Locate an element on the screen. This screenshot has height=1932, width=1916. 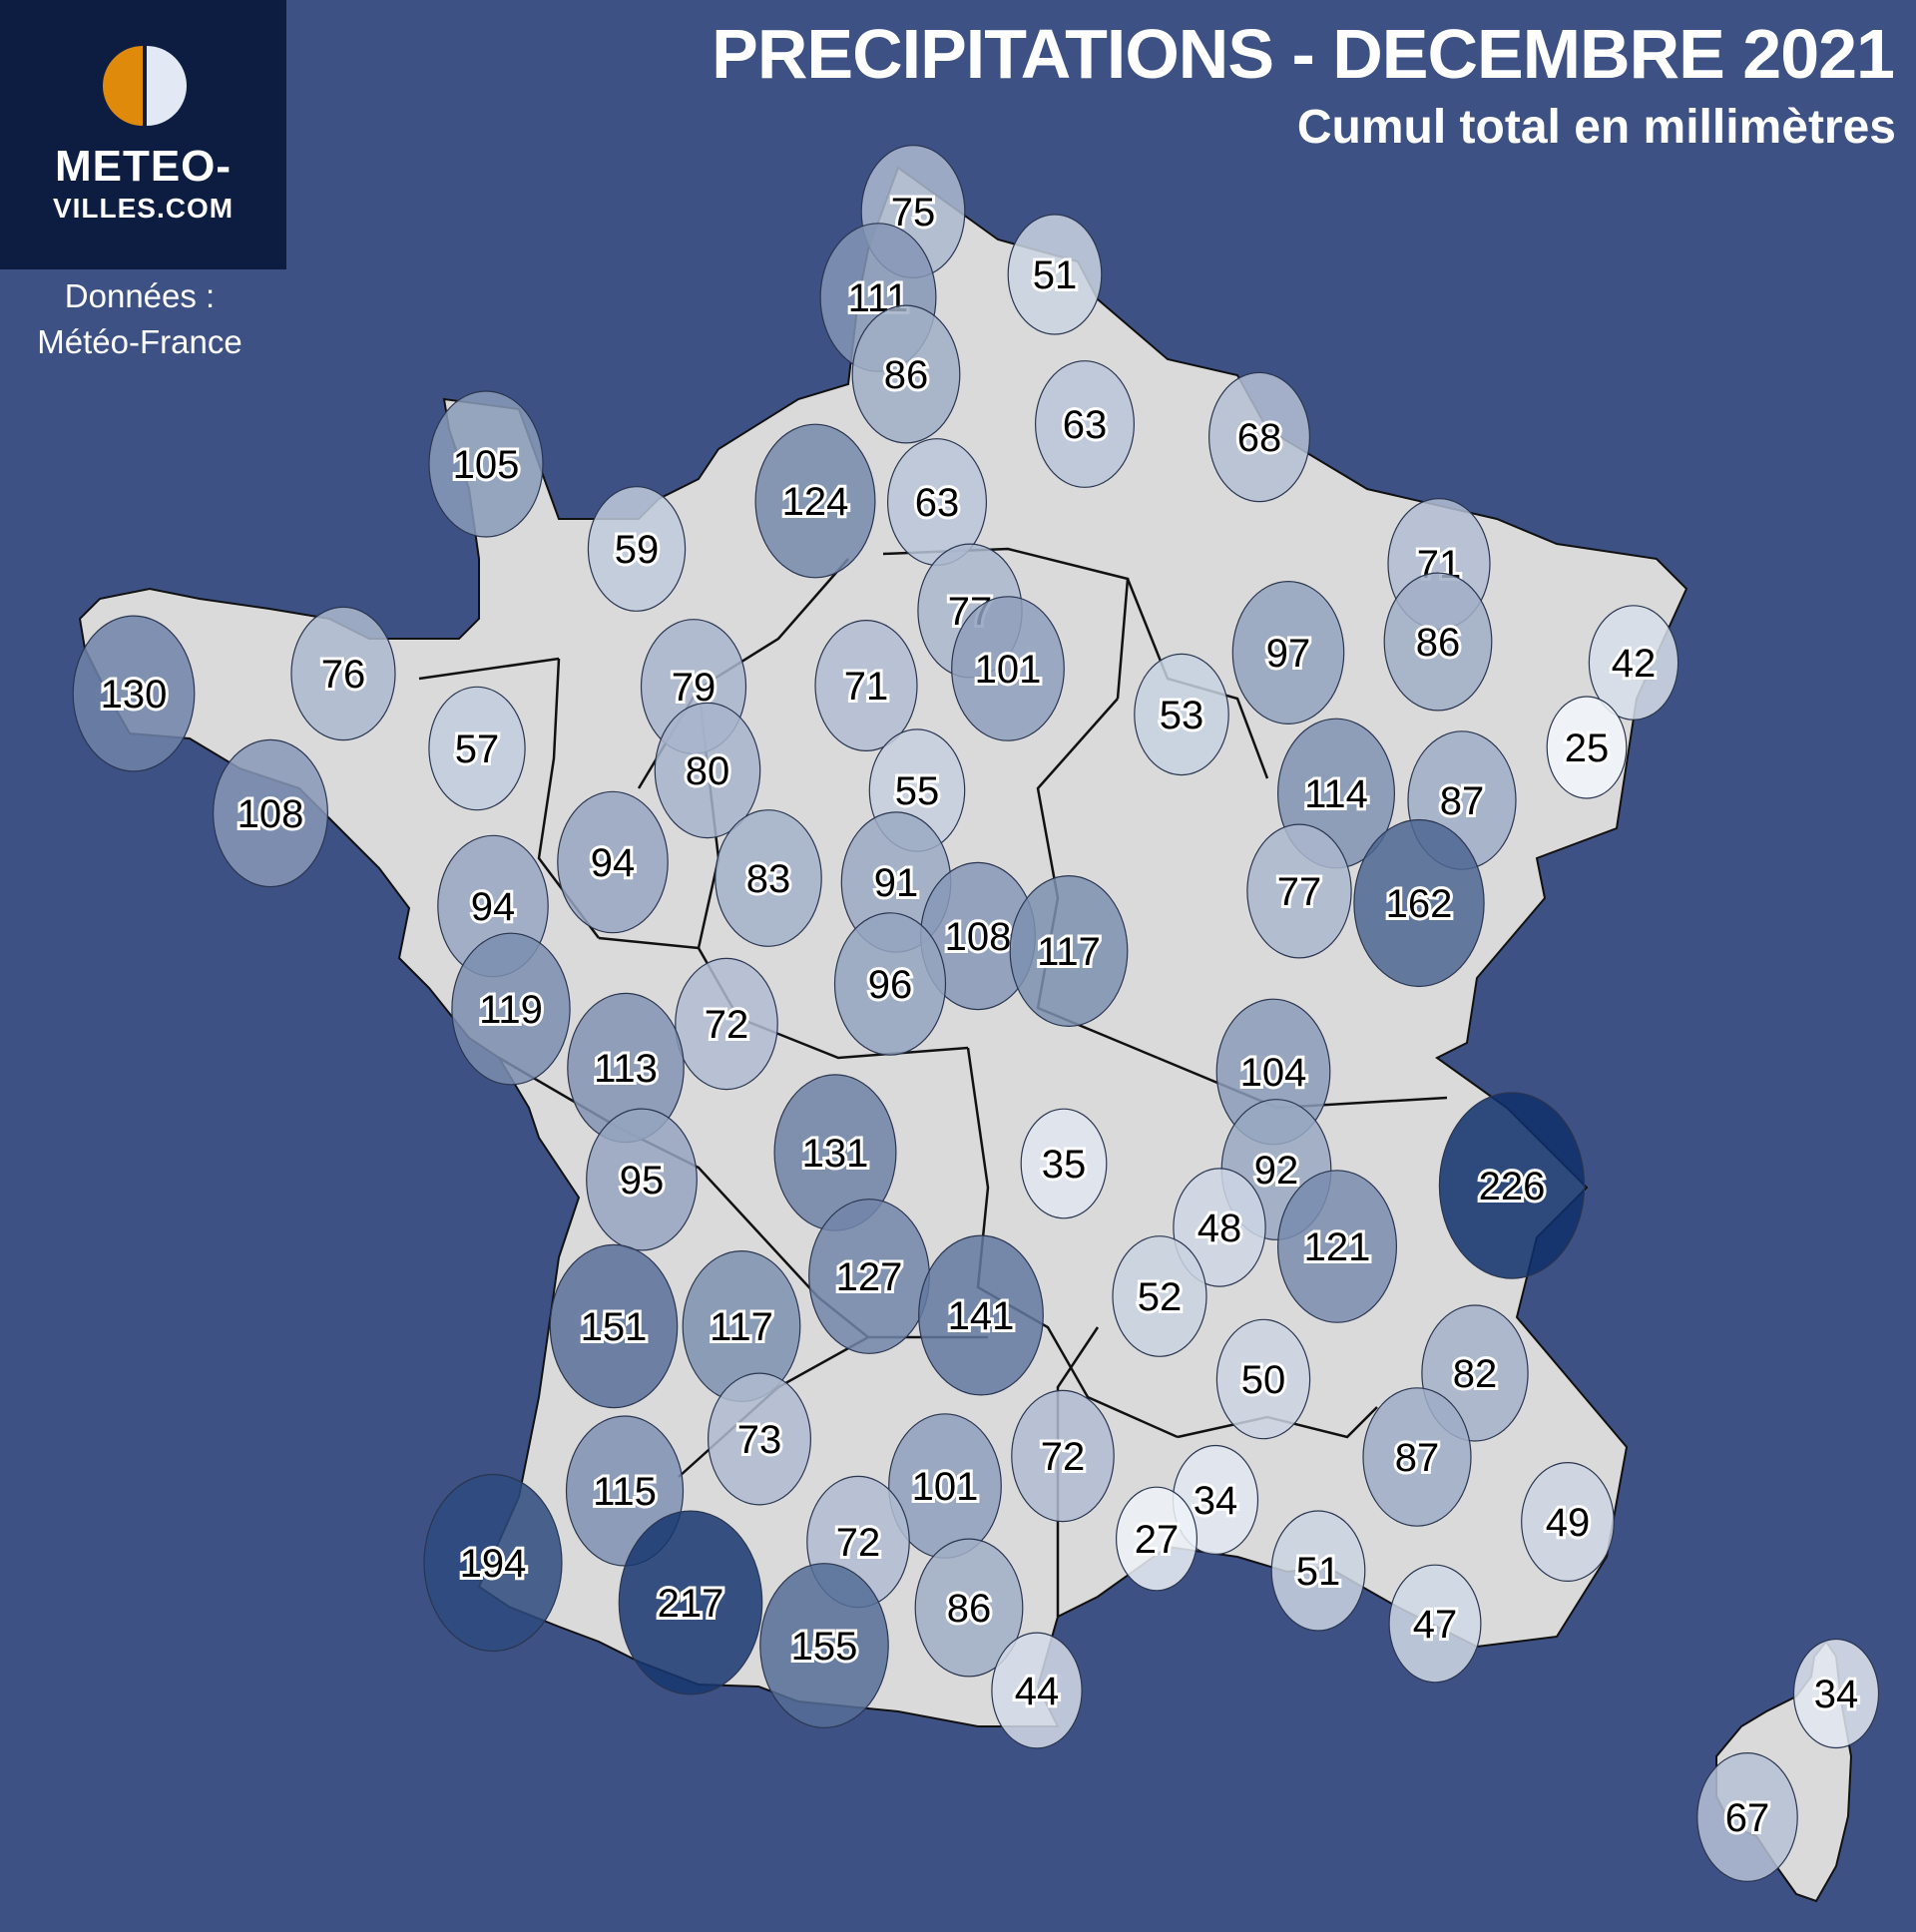
precip-value-label: 79 is located at coordinates (694, 688).